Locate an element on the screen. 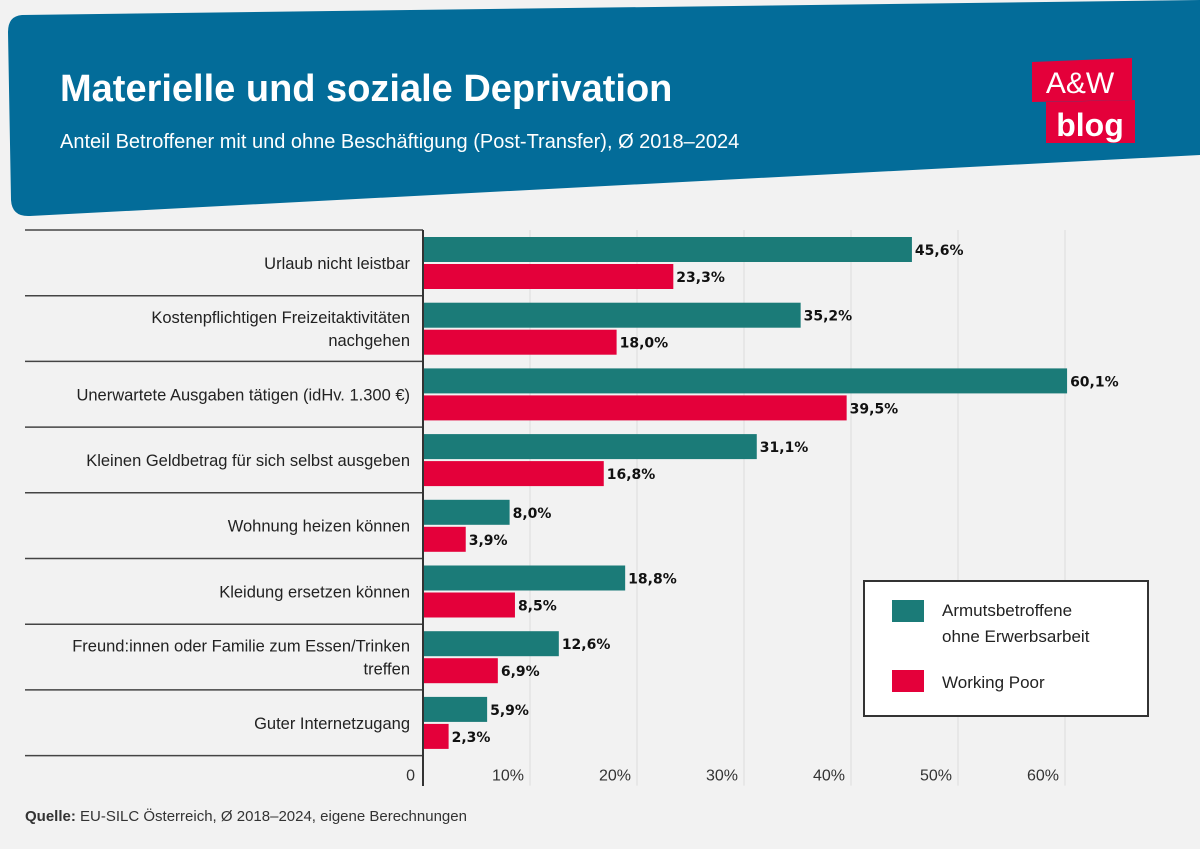  x-tick-label: 40% is located at coordinates (829, 776).